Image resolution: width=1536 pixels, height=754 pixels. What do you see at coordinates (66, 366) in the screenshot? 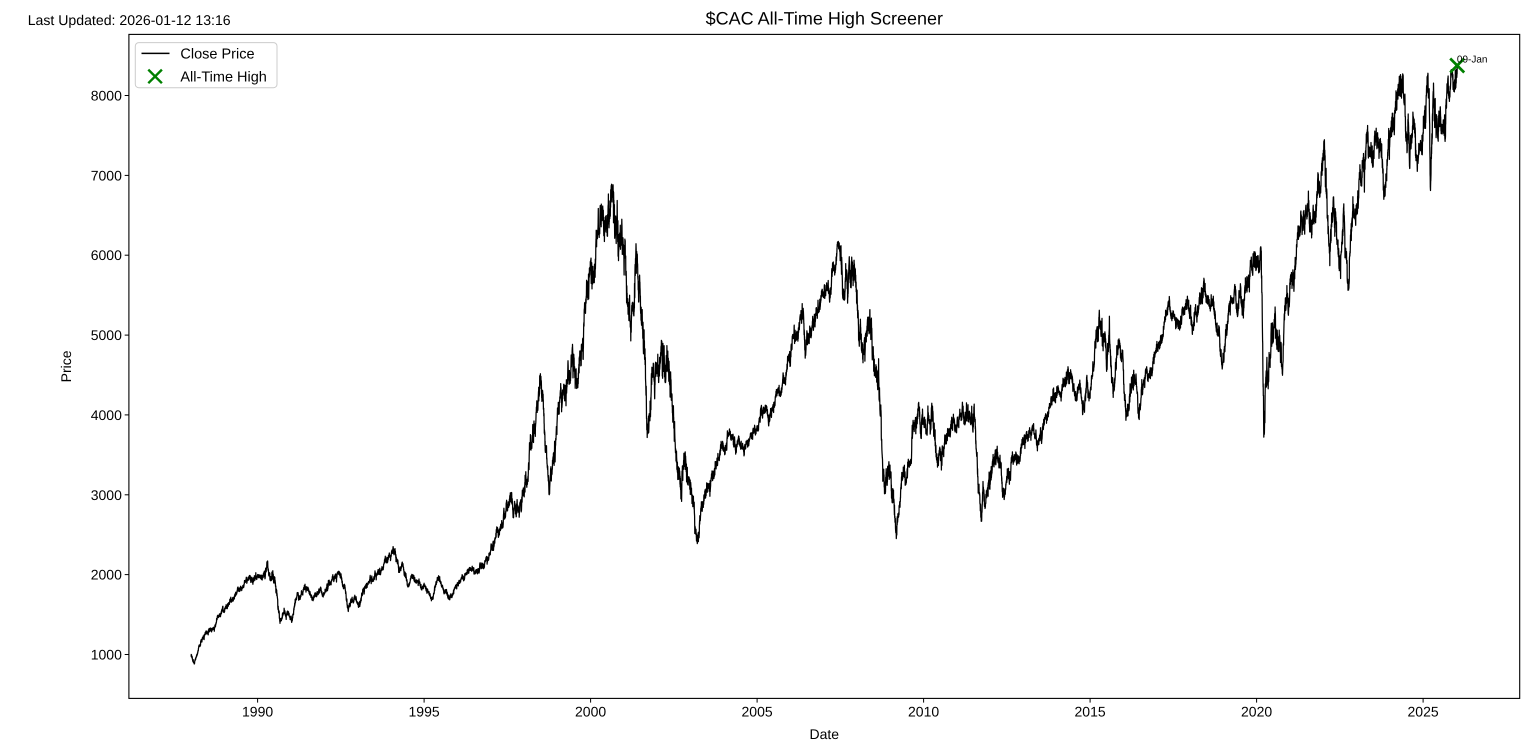
I see `svg-text: Price` at bounding box center [66, 366].